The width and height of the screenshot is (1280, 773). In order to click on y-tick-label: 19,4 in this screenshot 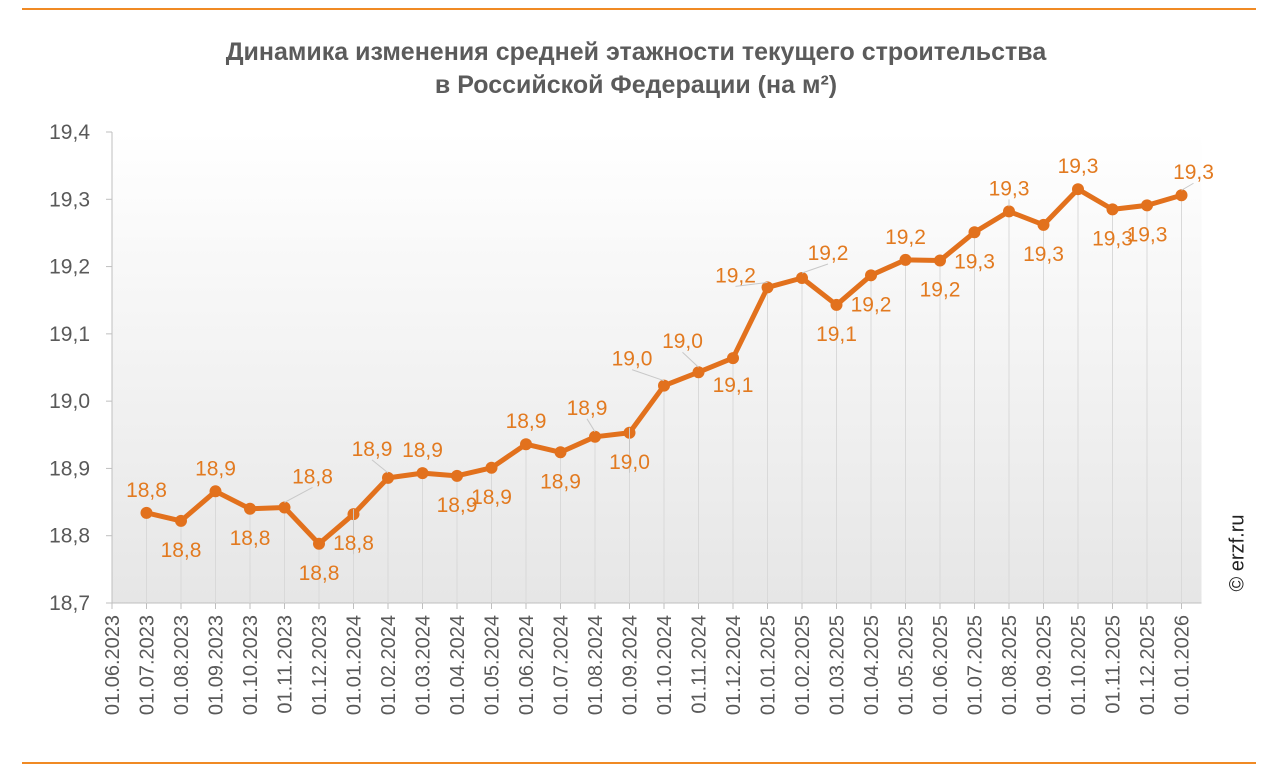, I will do `click(69, 132)`.